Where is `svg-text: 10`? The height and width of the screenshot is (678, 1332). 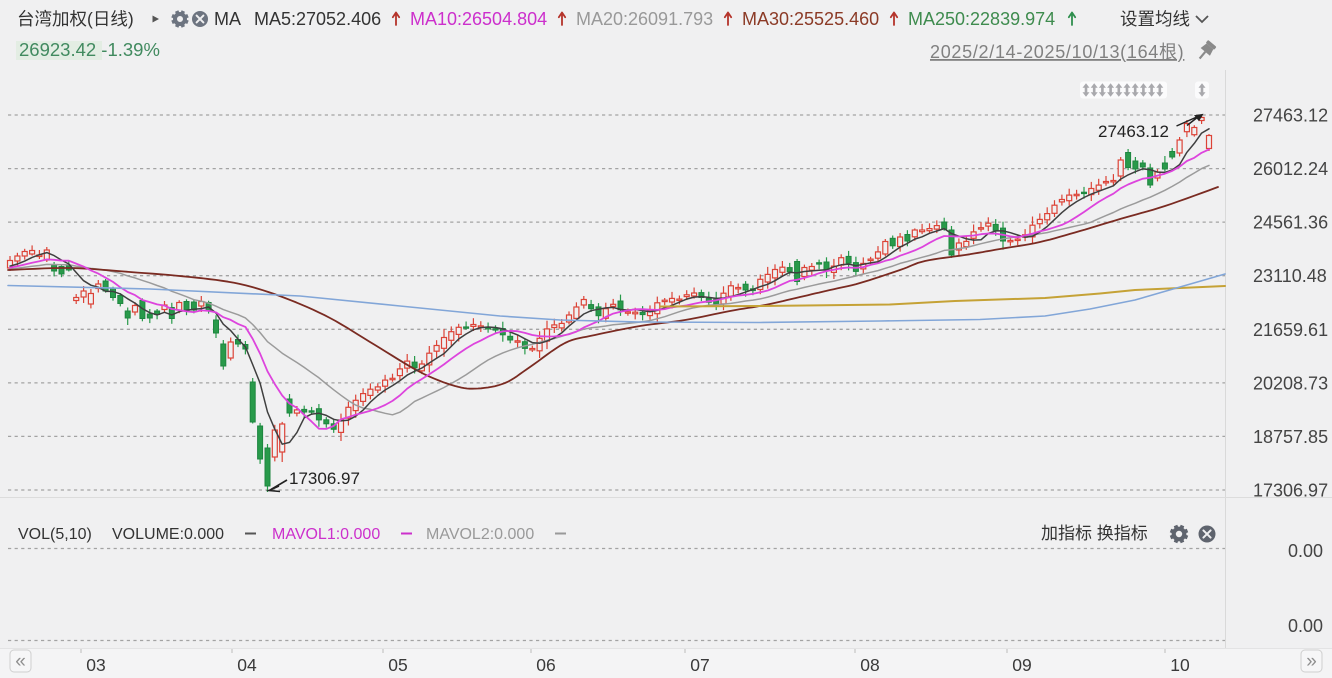
svg-text: 10 is located at coordinates (1180, 665).